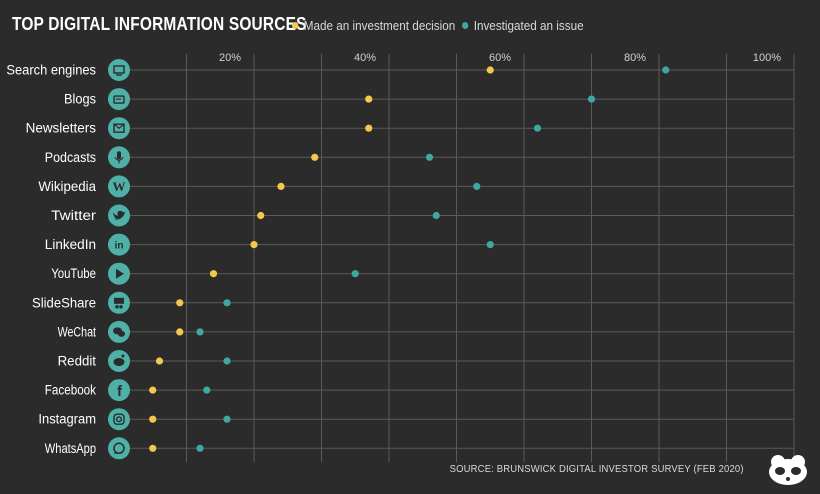 The image size is (820, 494). I want to click on blog-icon, so click(119, 99).